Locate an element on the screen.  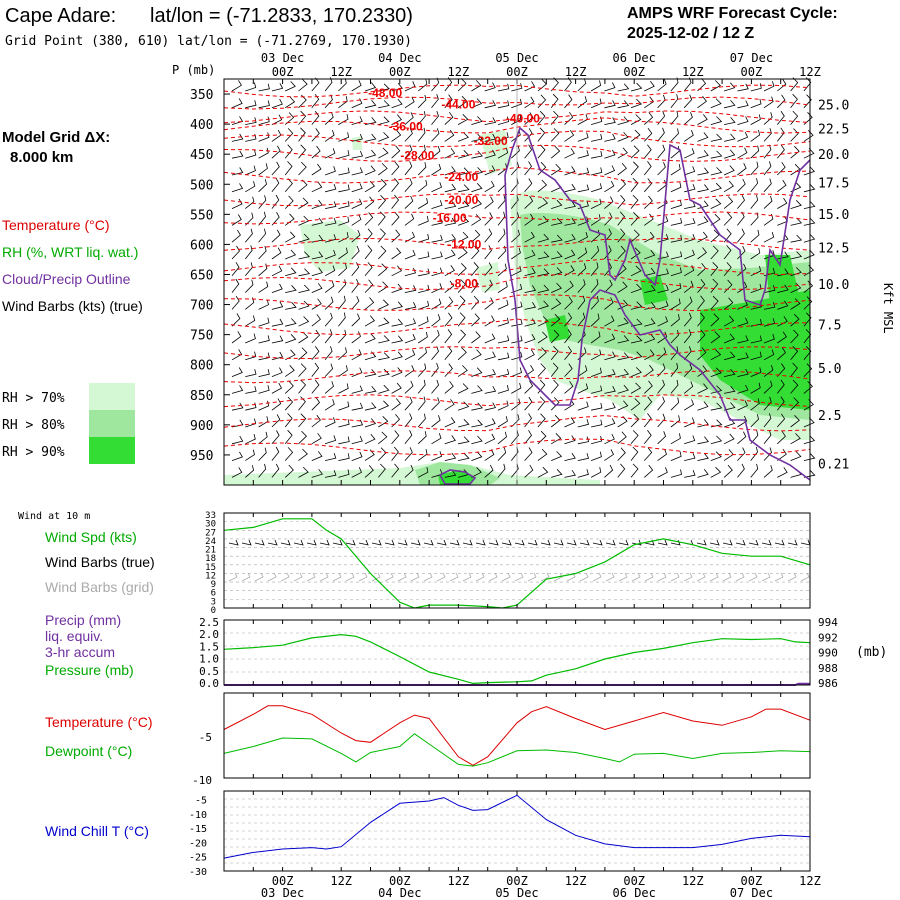
legend-precip-liq: liq. equiv. is located at coordinates (74, 636).